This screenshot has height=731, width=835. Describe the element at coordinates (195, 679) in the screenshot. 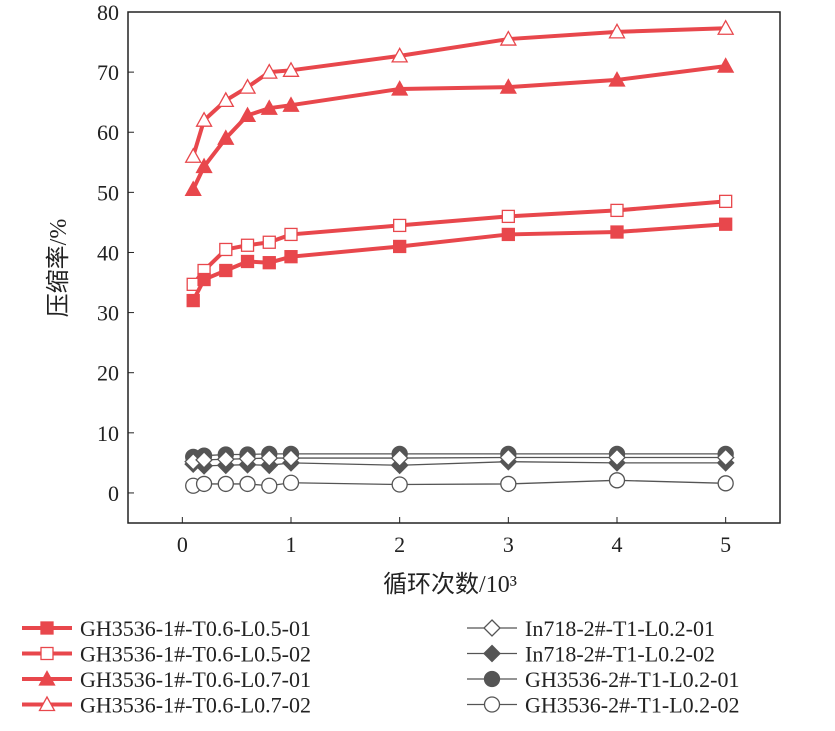

I see `legend-label: GH3536-1#-T0.6-L0.7-01` at that location.